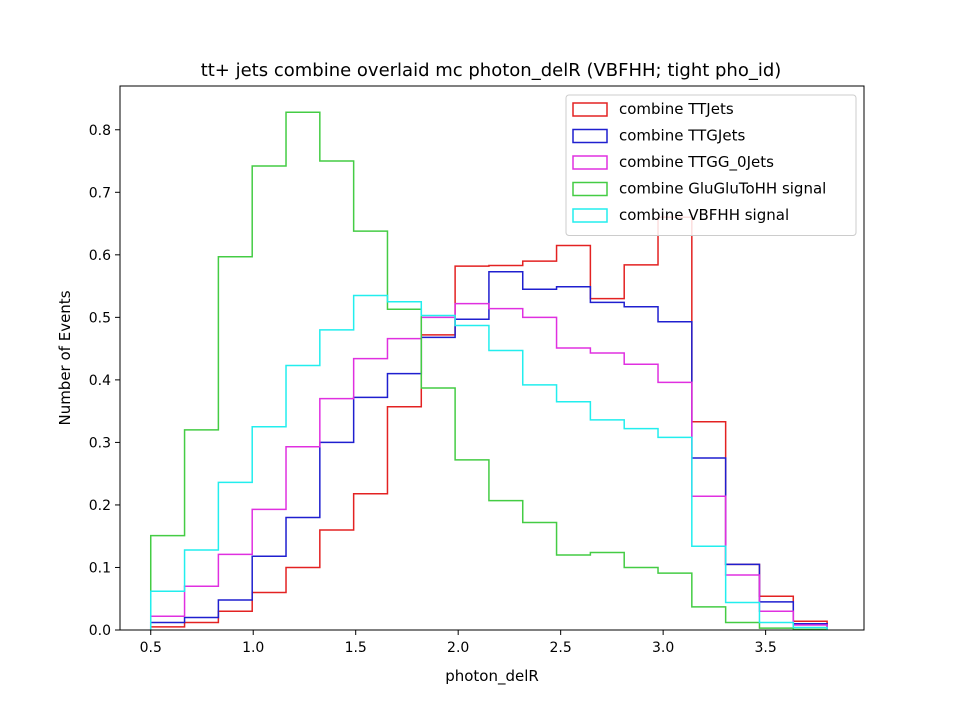 The height and width of the screenshot is (720, 960). What do you see at coordinates (100, 193) in the screenshot?
I see `y-tick-label: 0.7` at bounding box center [100, 193].